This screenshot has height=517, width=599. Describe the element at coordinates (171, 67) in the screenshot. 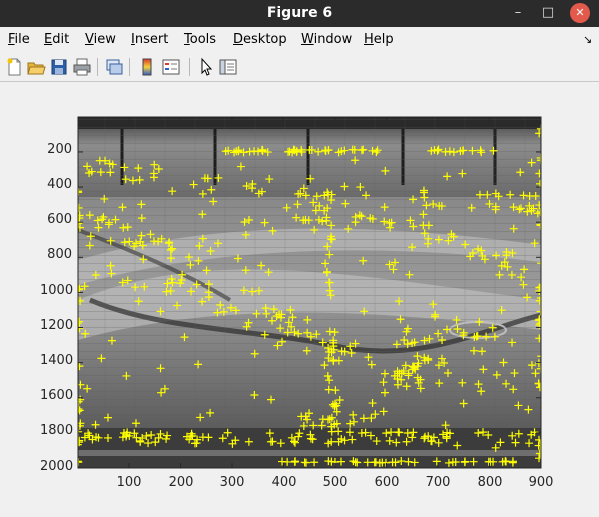

I see `legend-icon` at that location.